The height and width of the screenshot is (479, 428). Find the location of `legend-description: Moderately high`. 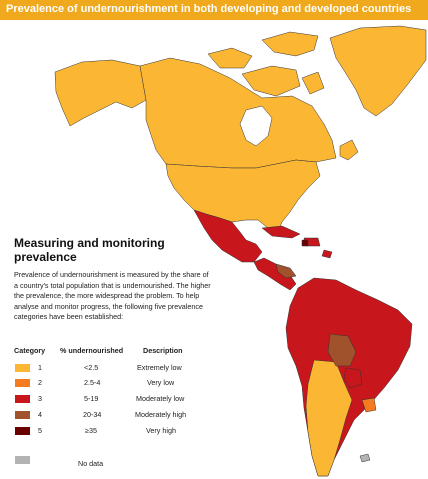

legend-description: Moderately high is located at coordinates (161, 414).